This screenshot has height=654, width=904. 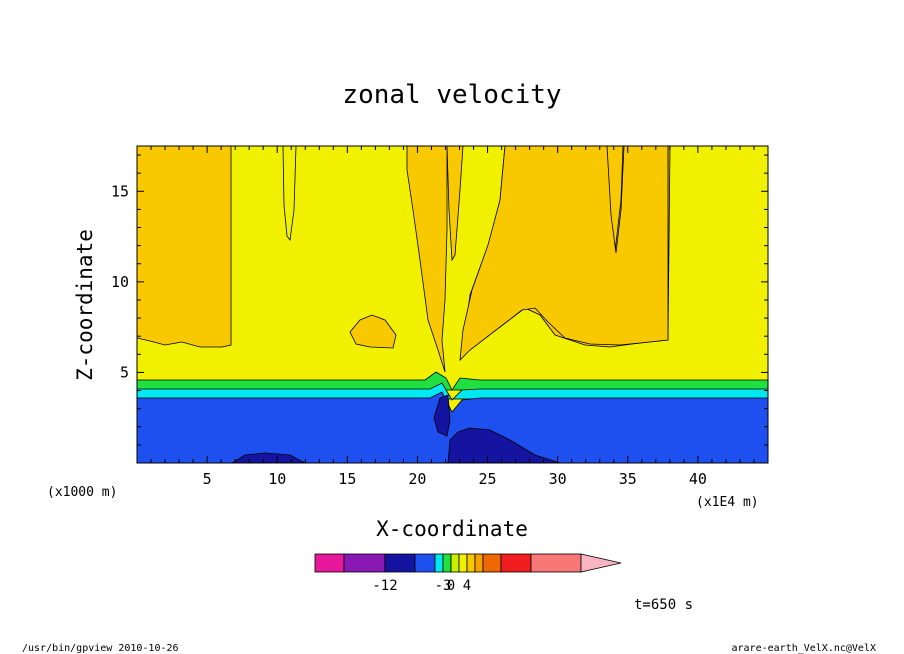 I want to click on contour-region-orange-center-a, so click(x=538, y=254).